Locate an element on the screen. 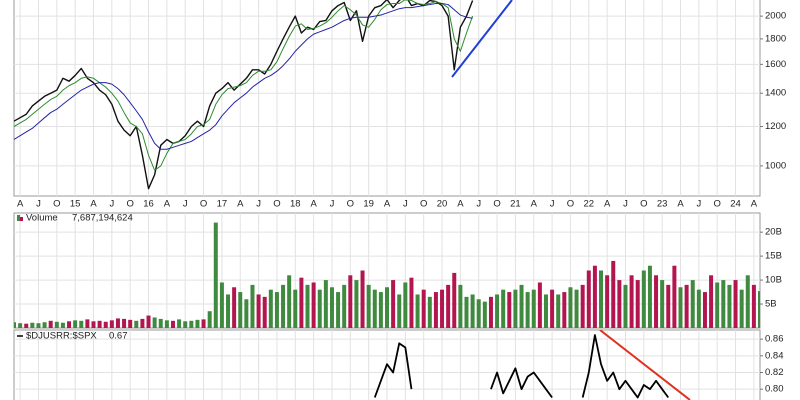 Image resolution: width=800 pixels, height=400 pixels. legend-label: Volume is located at coordinates (42, 218).